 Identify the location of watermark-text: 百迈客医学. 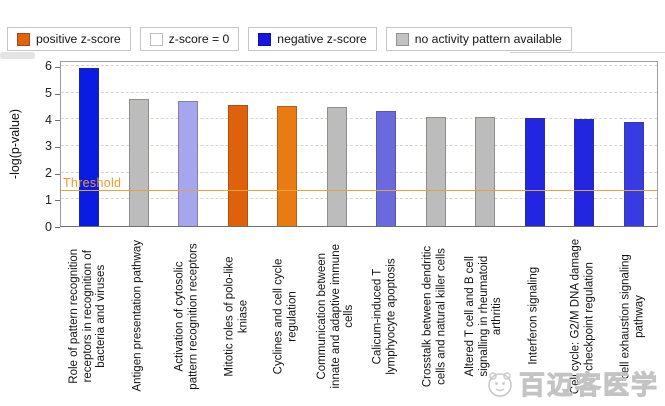
(588, 385).